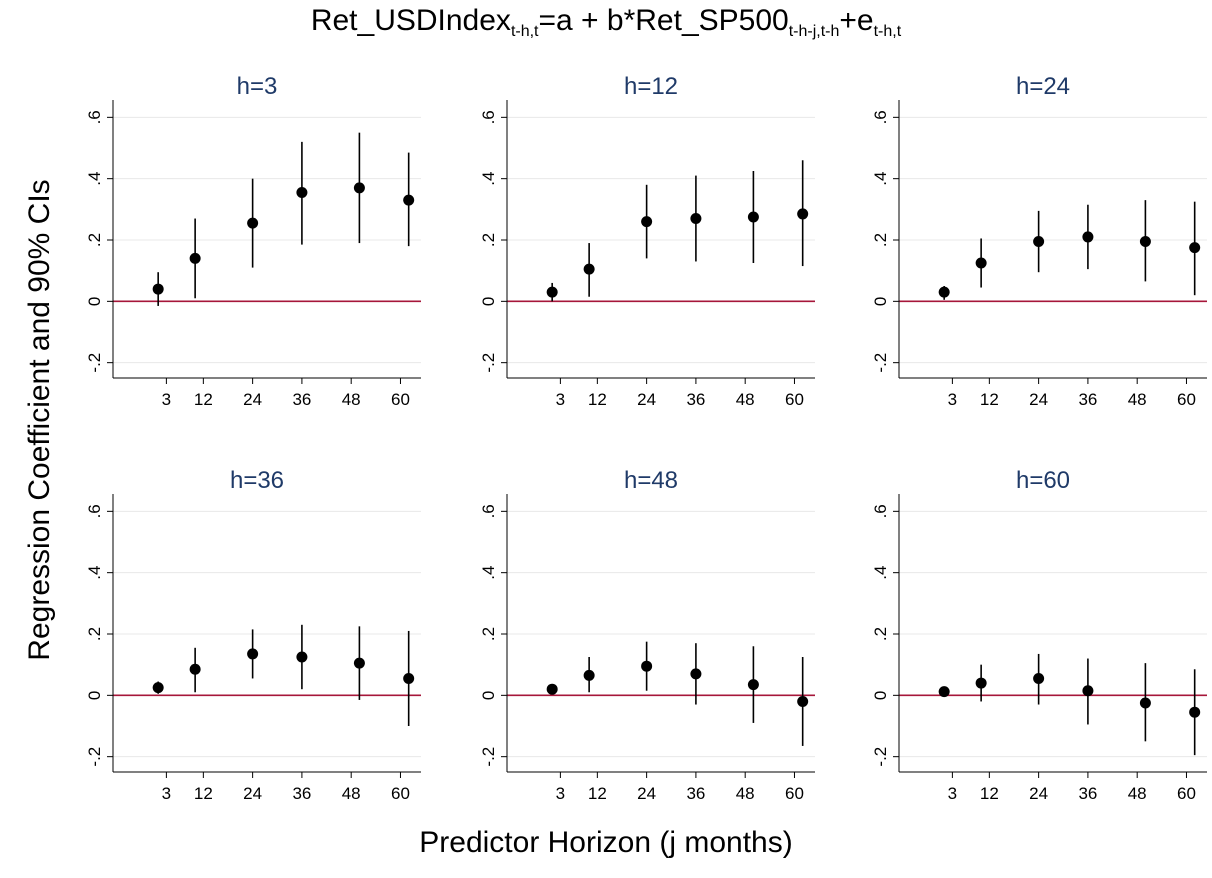  I want to click on chart-panel: h=36 -.2 0 .2 .4 .6 3 12 24 36 48 60, so click(253, 635).